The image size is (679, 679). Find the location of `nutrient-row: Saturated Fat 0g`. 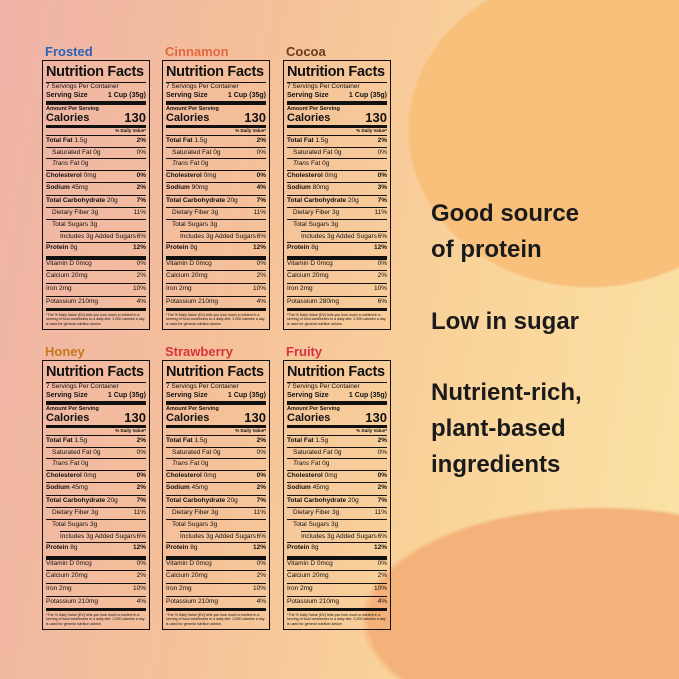

nutrient-row: Saturated Fat 0g is located at coordinates (317, 453).